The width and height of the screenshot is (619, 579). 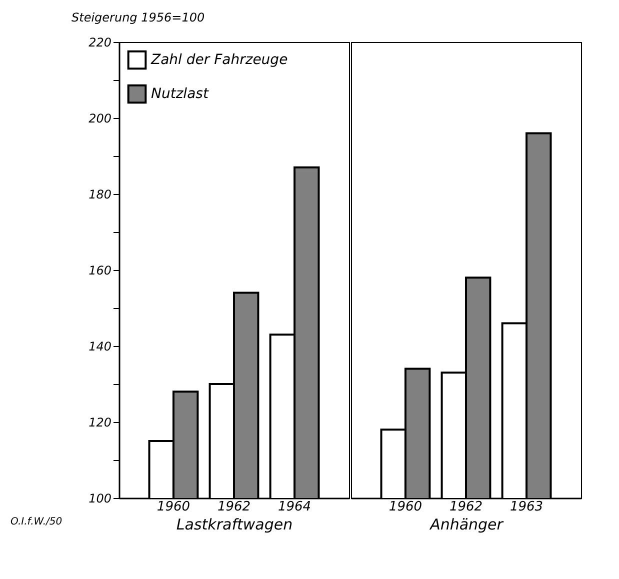 What do you see at coordinates (100, 347) in the screenshot?
I see `y-tick-label: 140` at bounding box center [100, 347].